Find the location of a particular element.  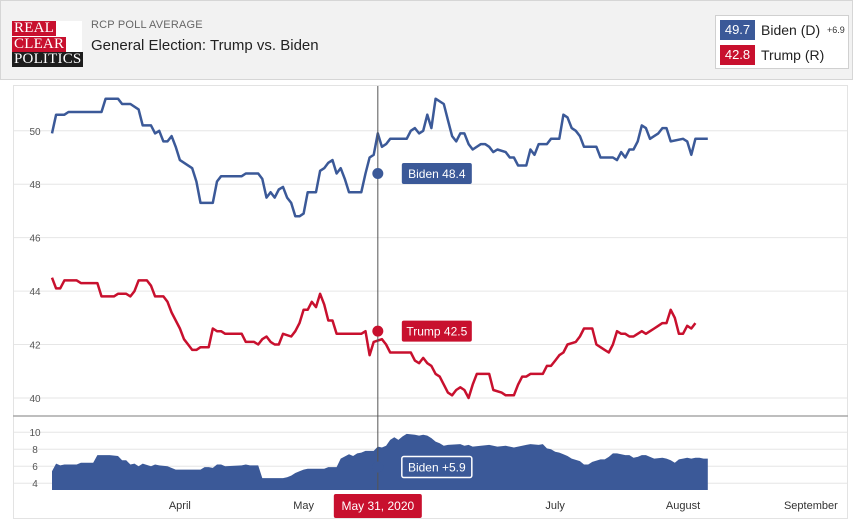

hover-label-box-trump is located at coordinates (436, 331).